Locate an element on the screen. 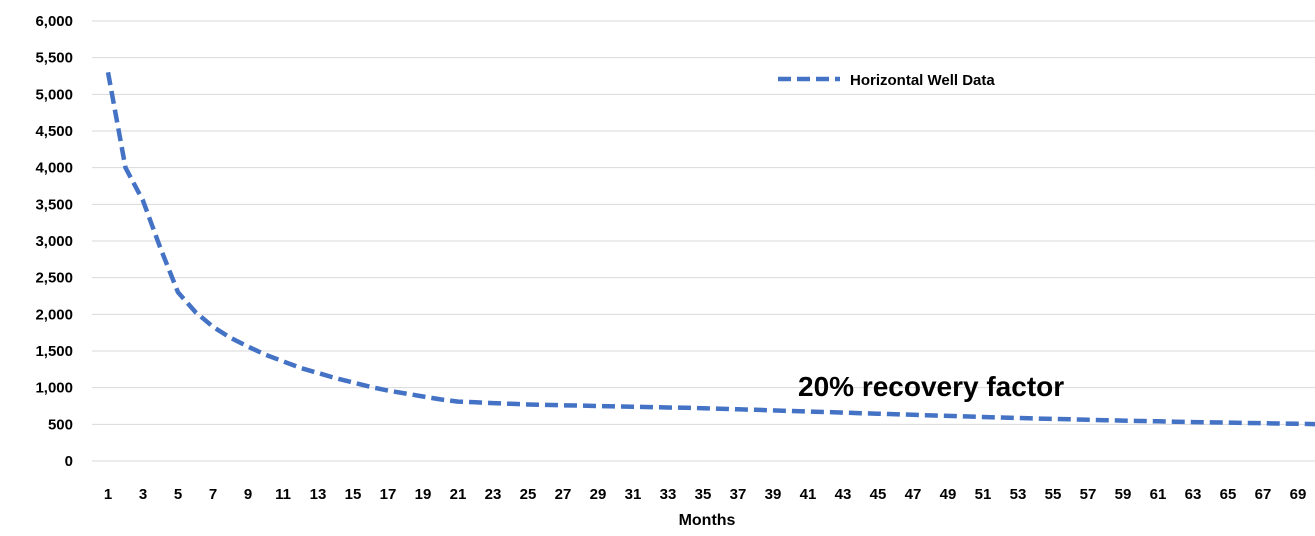  x-tick-label: 19 is located at coordinates (423, 494).